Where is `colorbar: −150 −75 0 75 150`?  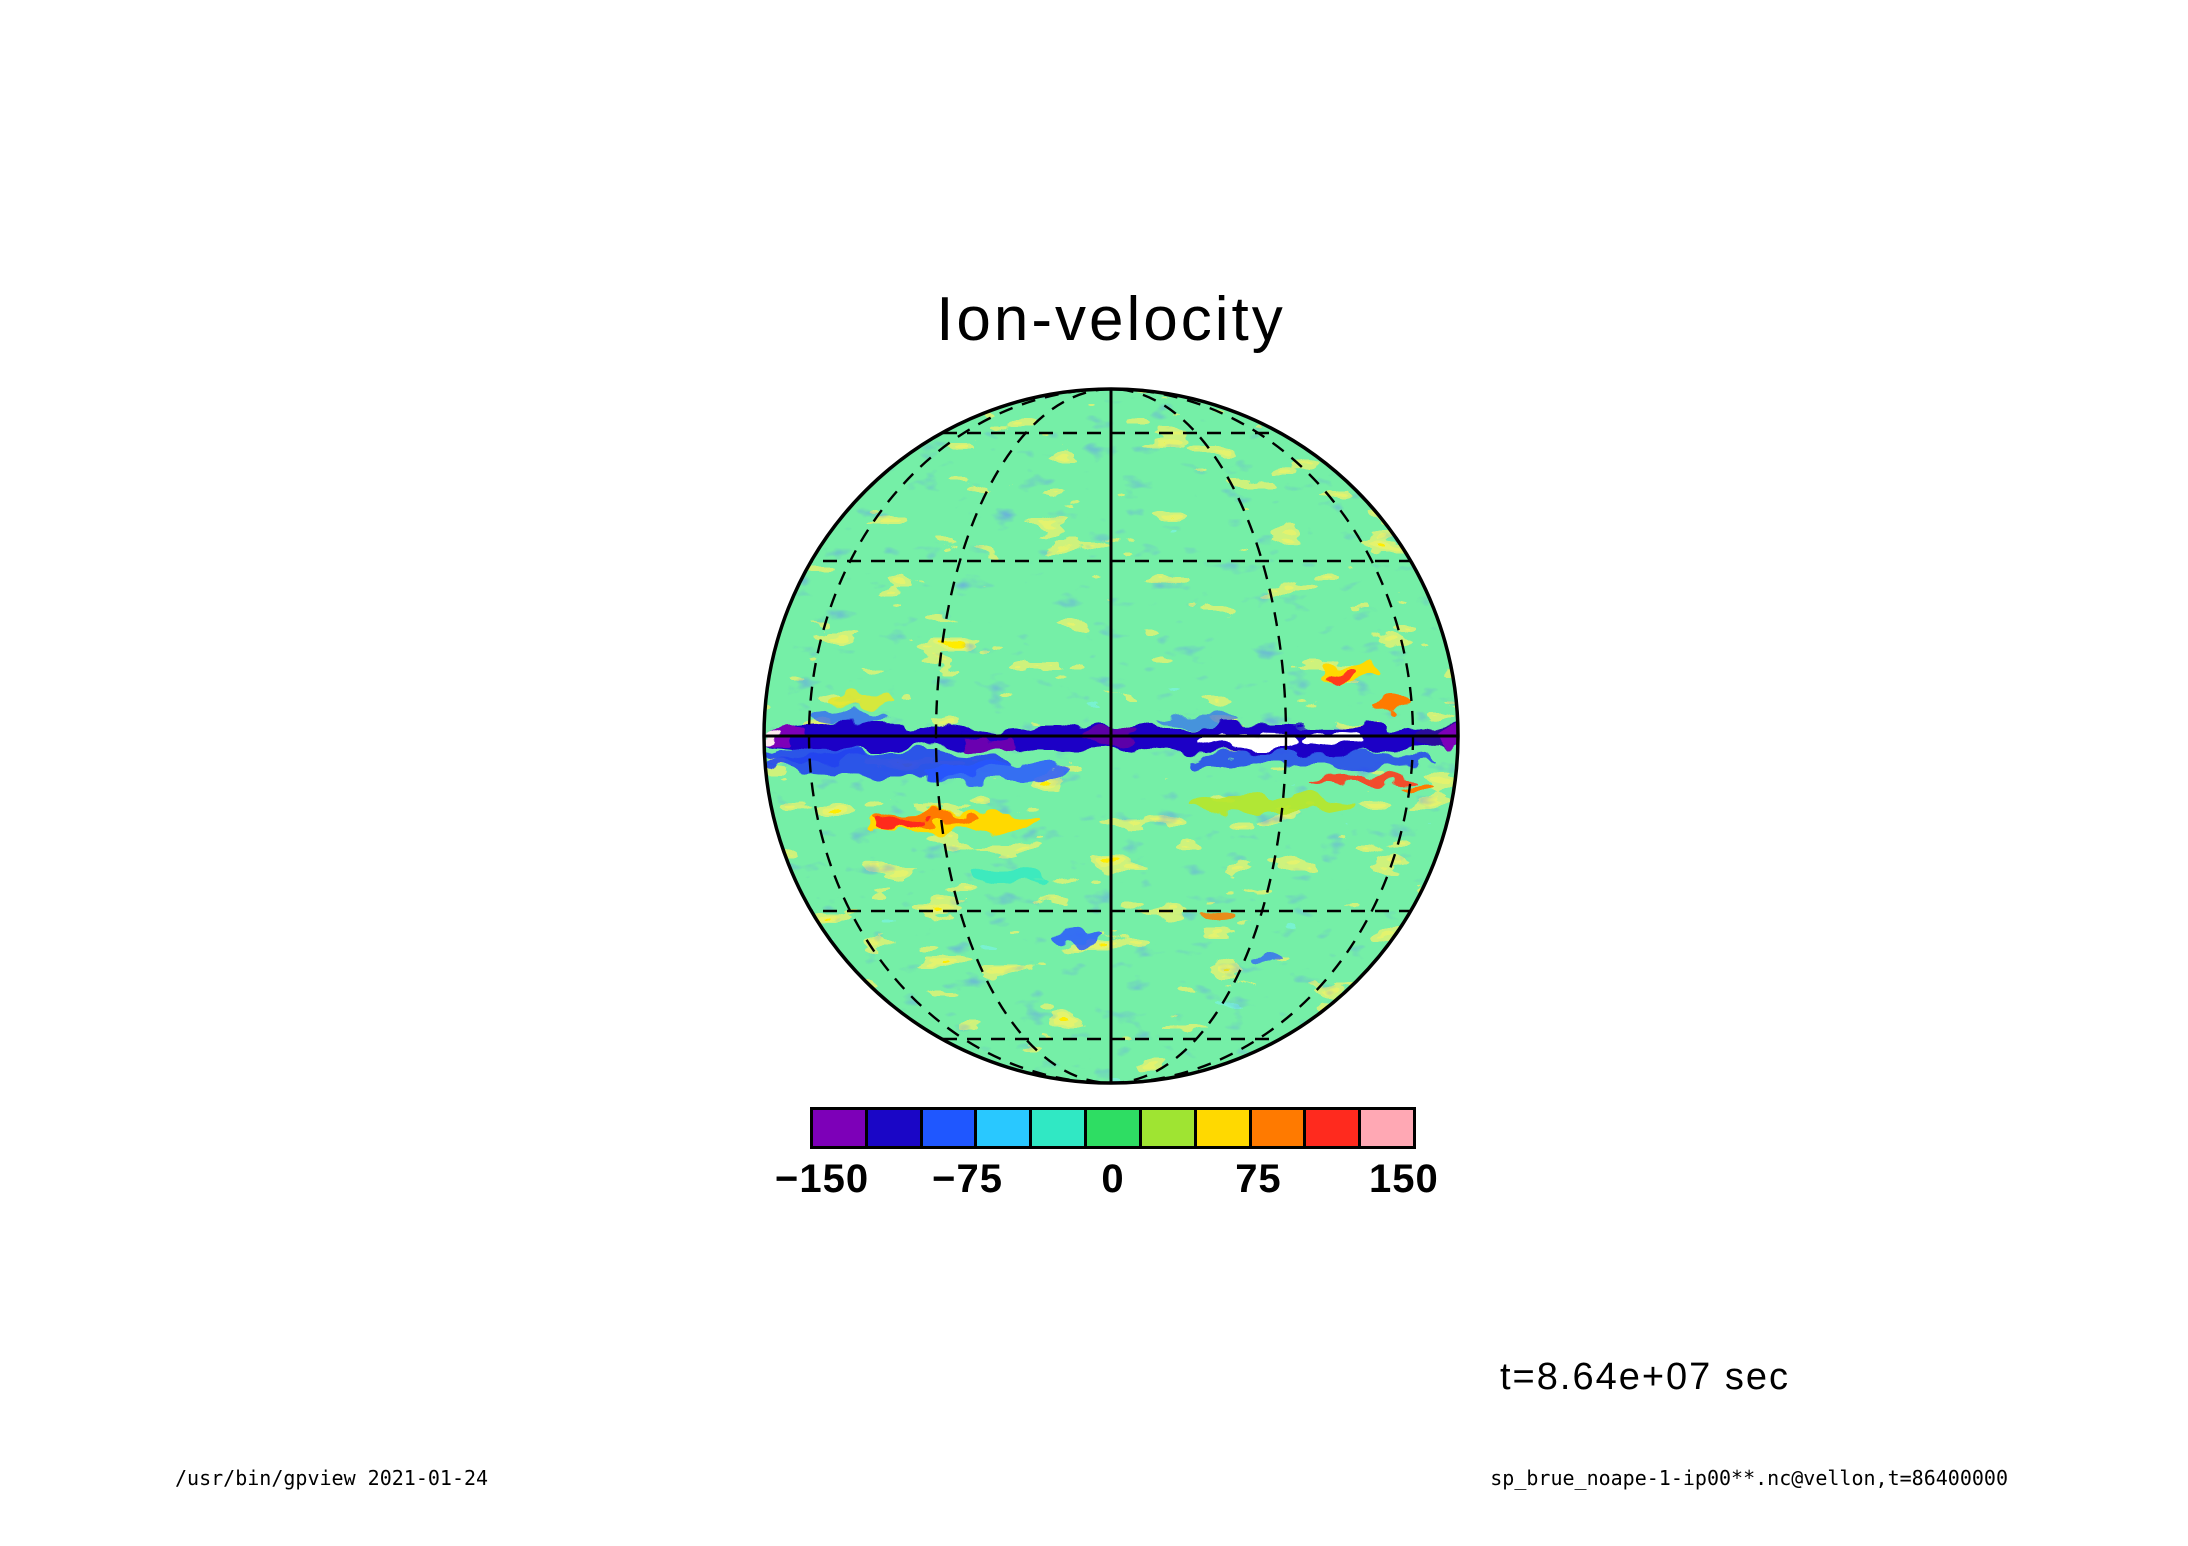 colorbar: −150 −75 0 75 150 is located at coordinates (1106, 1159).